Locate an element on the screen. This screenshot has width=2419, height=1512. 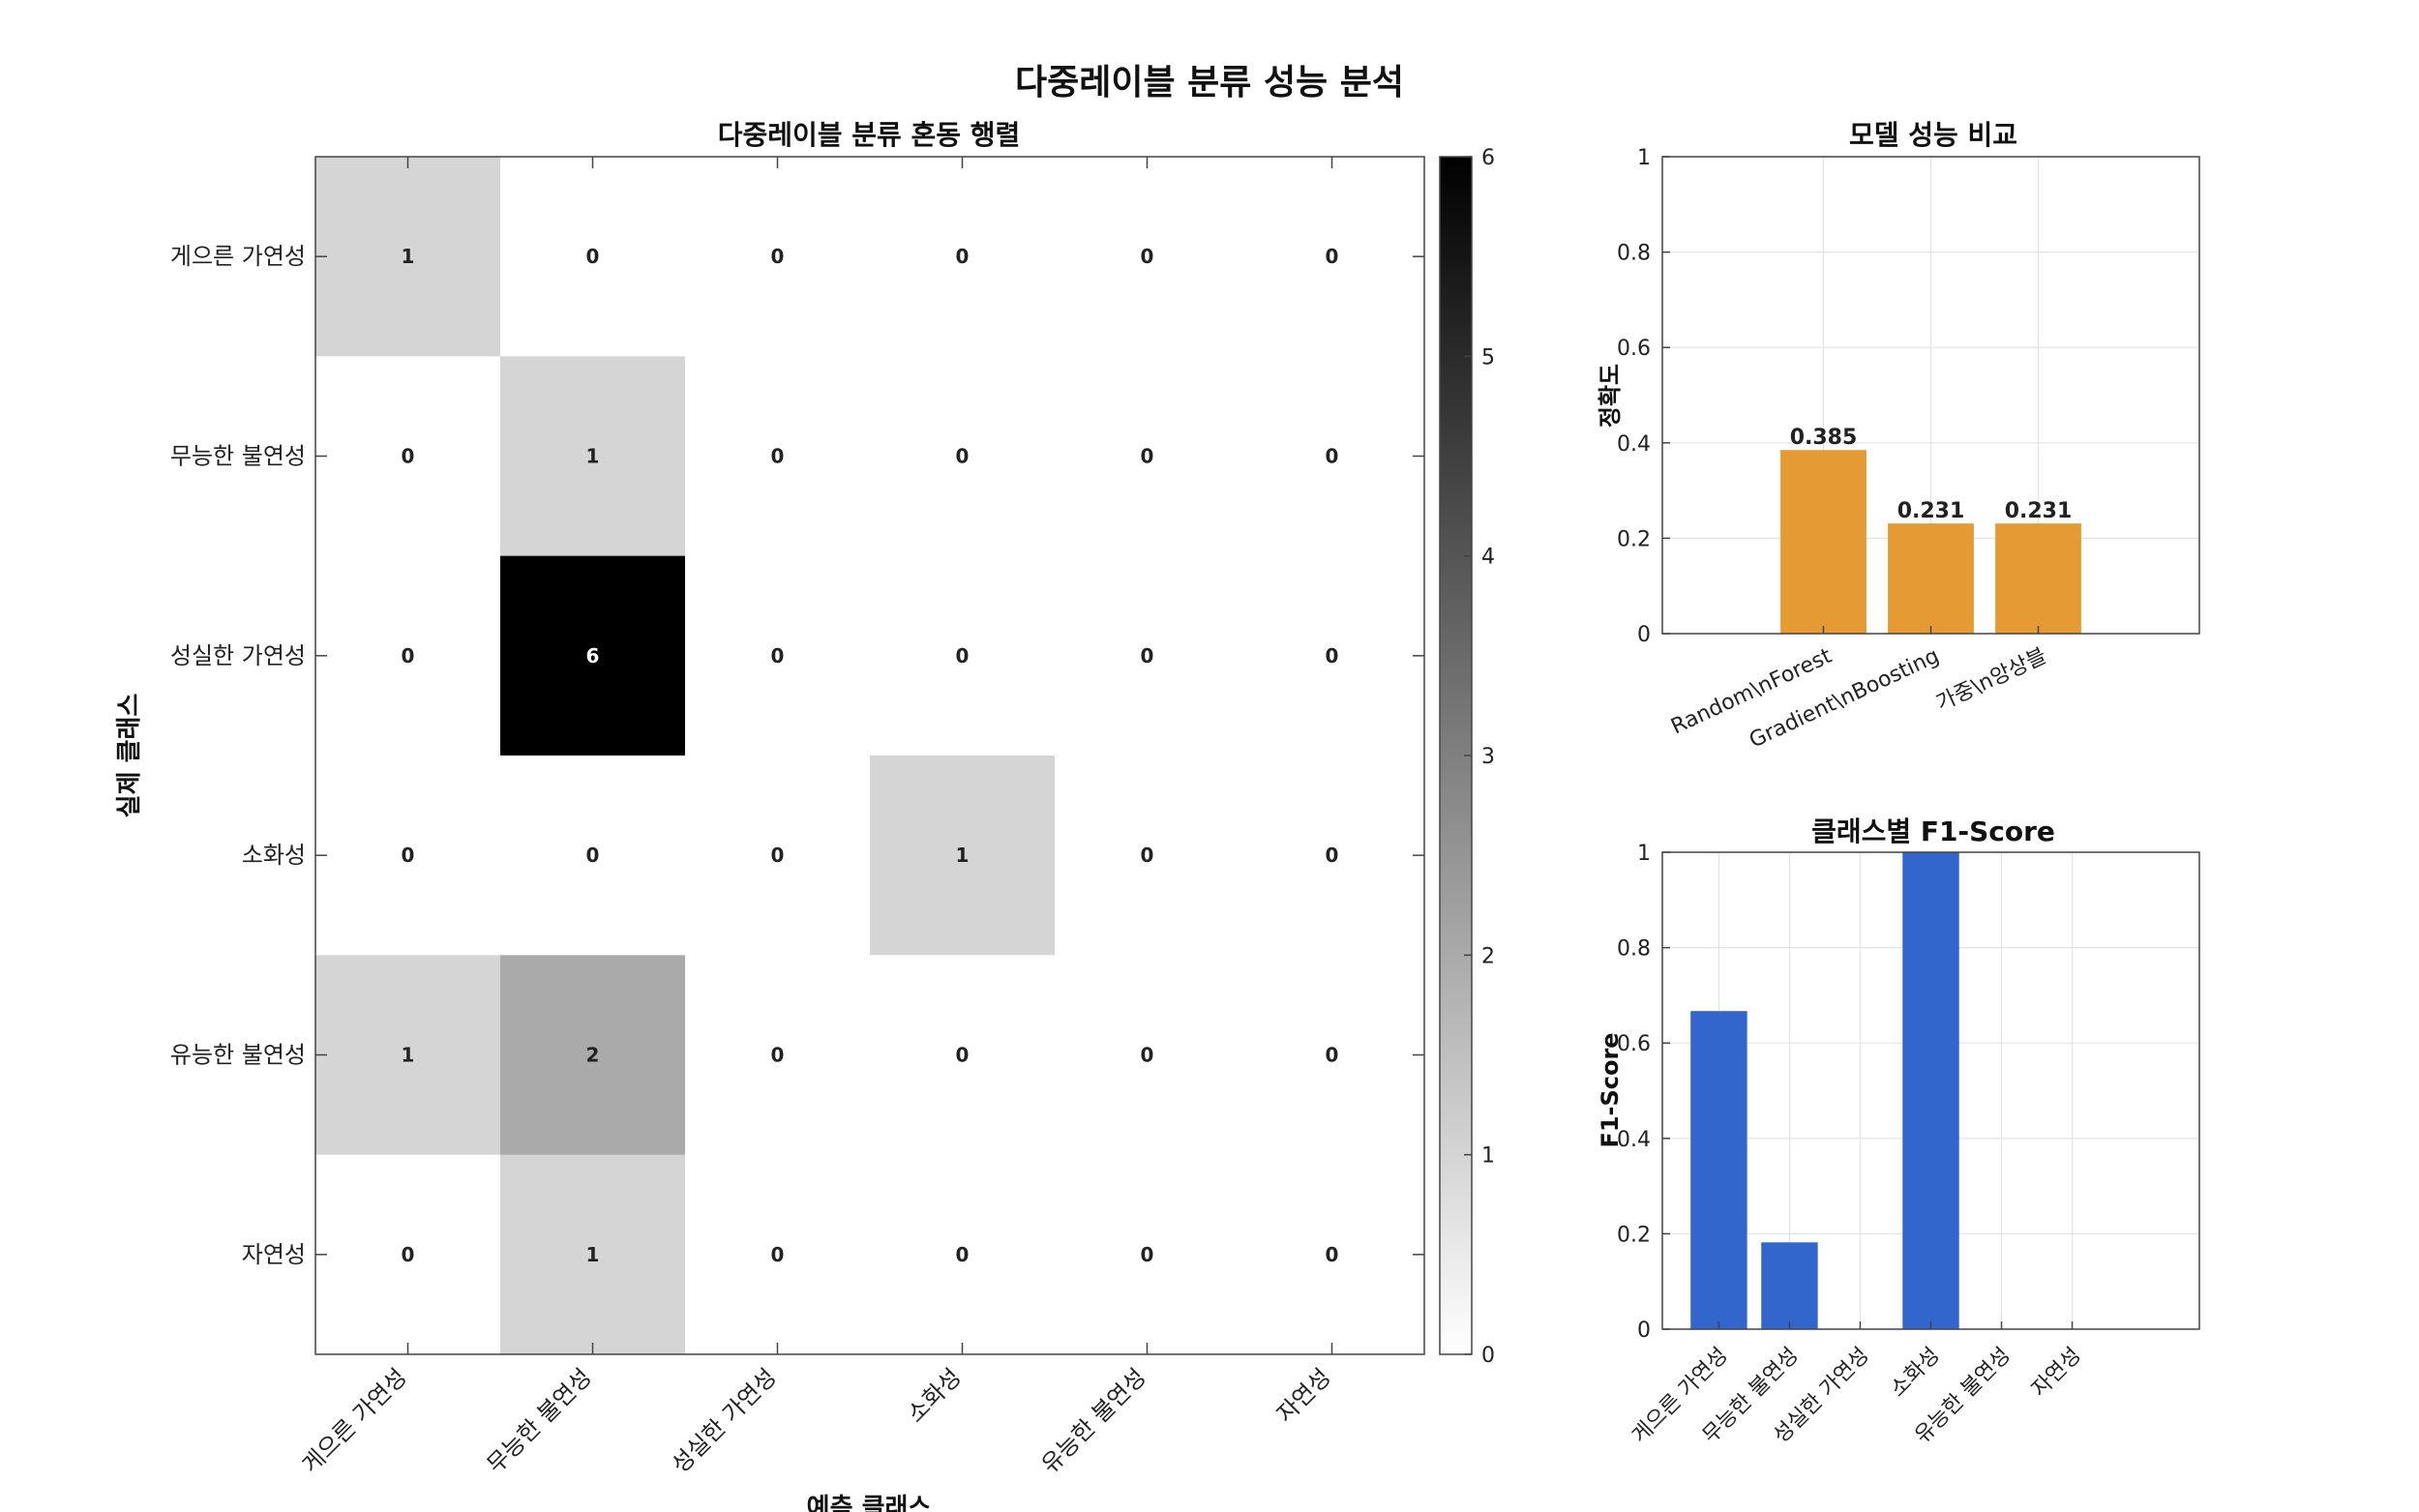
colorbar-tick-label: 0 is located at coordinates (1488, 1356).